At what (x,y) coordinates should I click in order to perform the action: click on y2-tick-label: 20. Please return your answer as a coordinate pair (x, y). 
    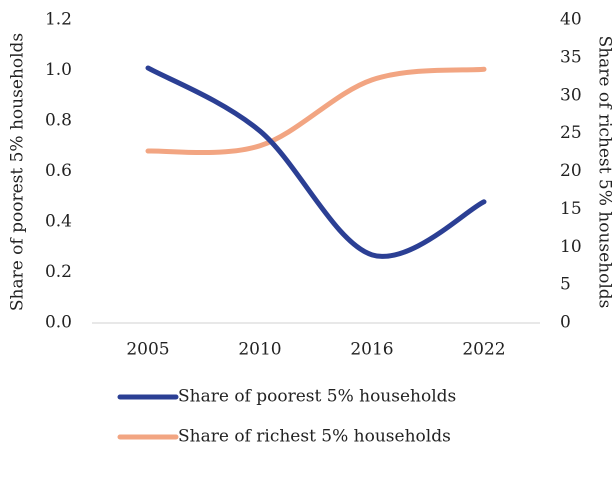
    Looking at the image, I should click on (571, 171).